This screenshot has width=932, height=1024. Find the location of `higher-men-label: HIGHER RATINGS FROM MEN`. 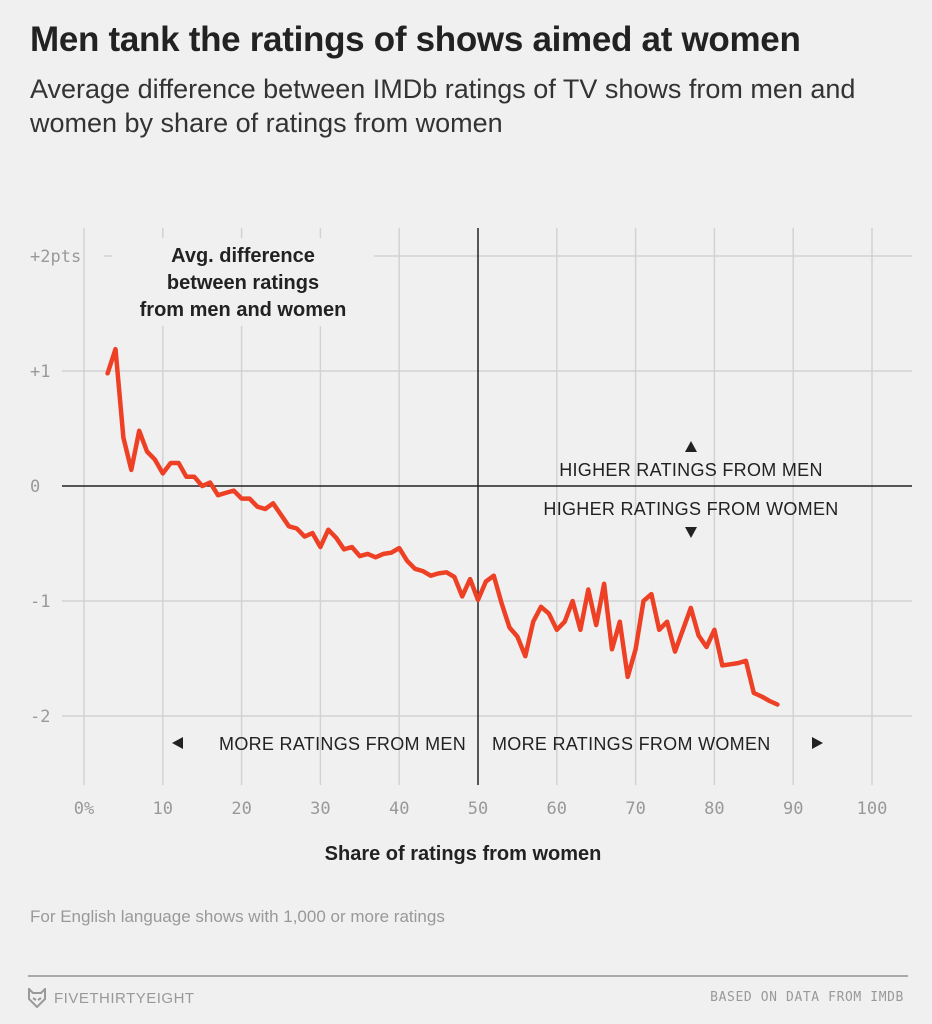

higher-men-label: HIGHER RATINGS FROM MEN is located at coordinates (691, 470).